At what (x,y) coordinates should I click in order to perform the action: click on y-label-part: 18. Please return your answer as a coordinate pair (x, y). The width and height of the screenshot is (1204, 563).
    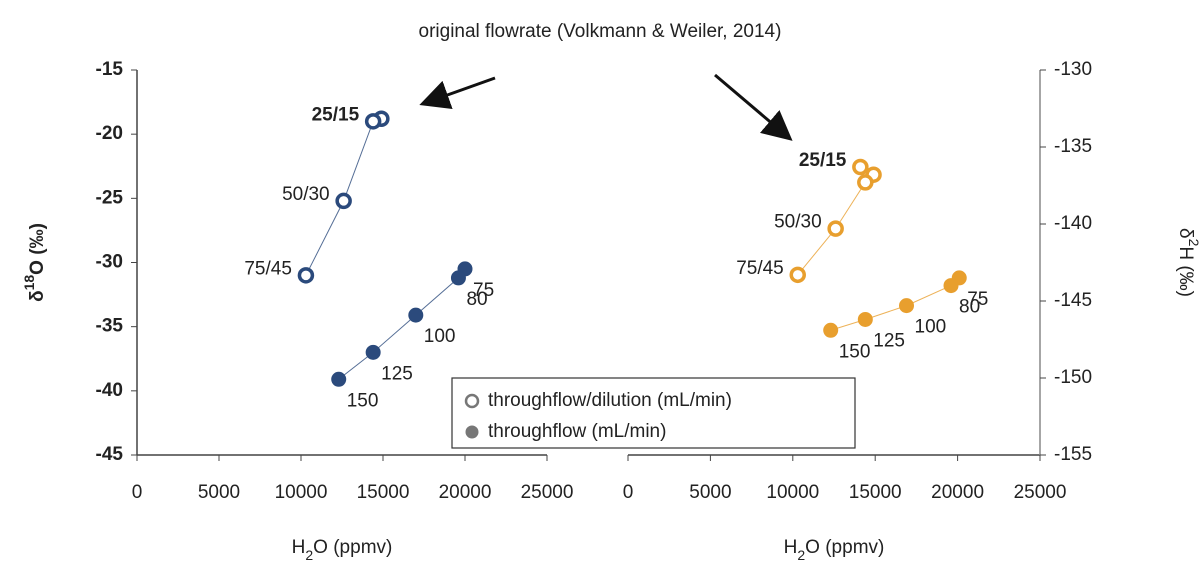
    Looking at the image, I should click on (29, 283).